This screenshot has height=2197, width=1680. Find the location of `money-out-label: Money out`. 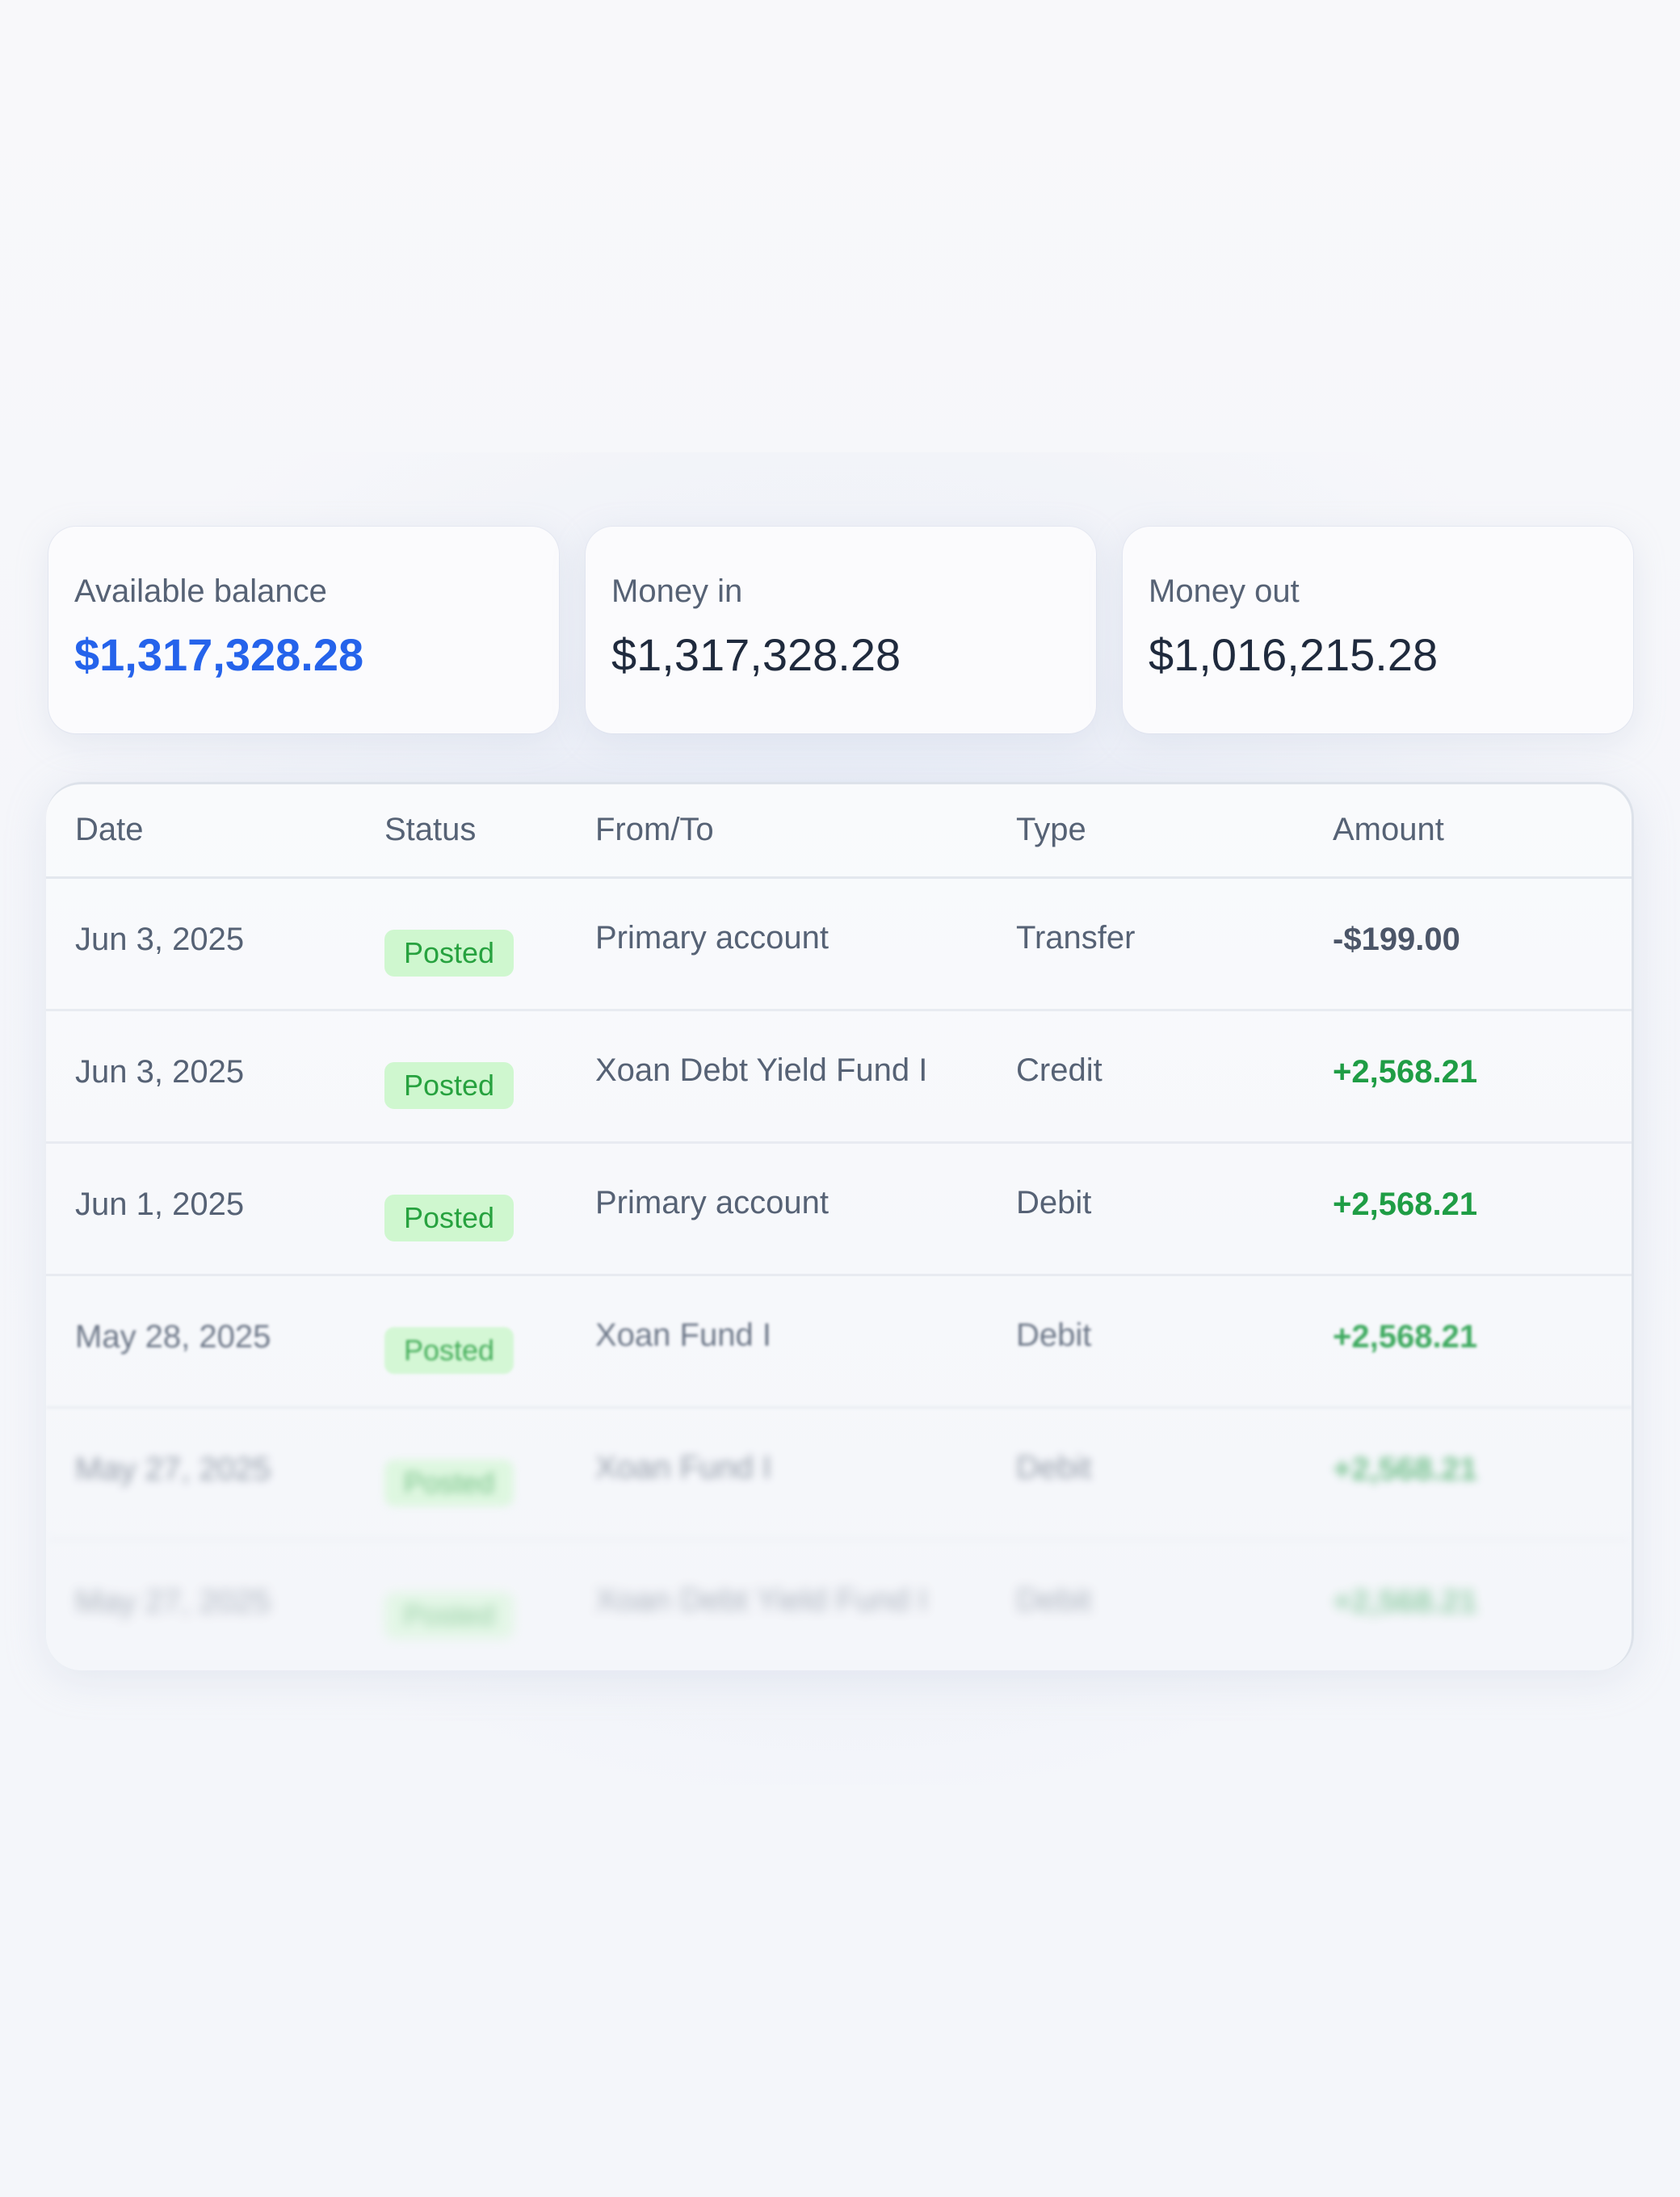

money-out-label: Money out is located at coordinates (1224, 591).